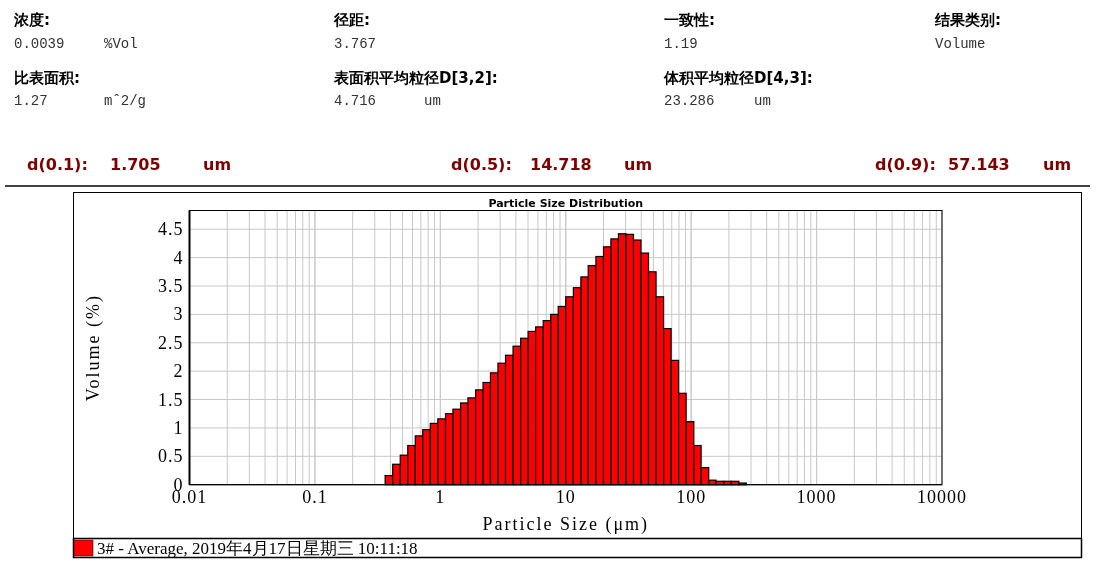 The image size is (1109, 565). What do you see at coordinates (125, 101) in the screenshot?
I see `annotation: mˆ2/g` at bounding box center [125, 101].